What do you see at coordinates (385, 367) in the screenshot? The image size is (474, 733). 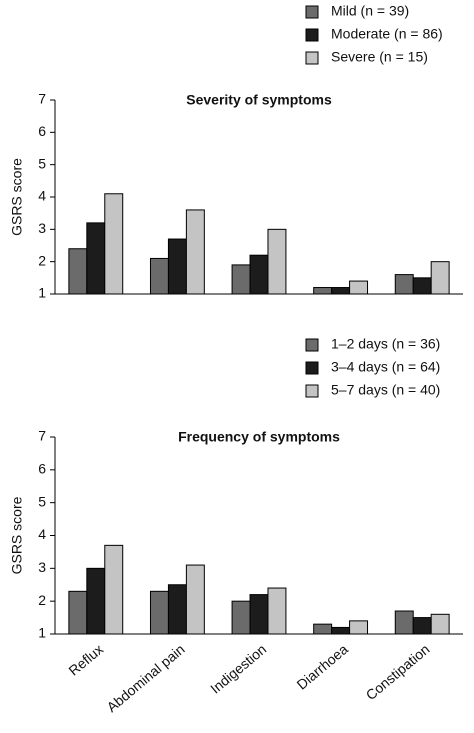 I see `legend-label: 3–4 days (n = 64)` at bounding box center [385, 367].